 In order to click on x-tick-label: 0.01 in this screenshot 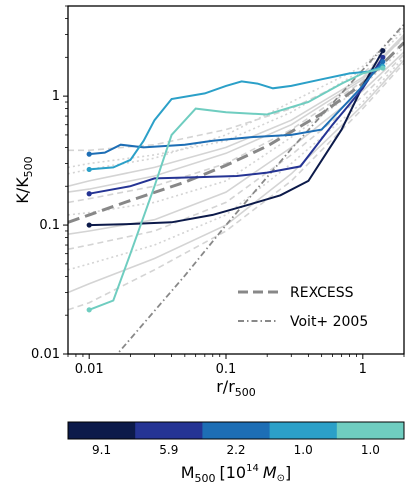, I will do `click(89, 369)`.